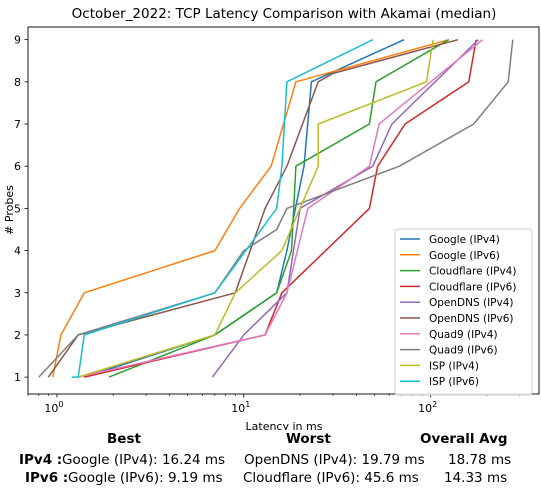 The image size is (541, 496). Describe the element at coordinates (284, 425) in the screenshot. I see `x-axis-label: Latency in ms` at that location.